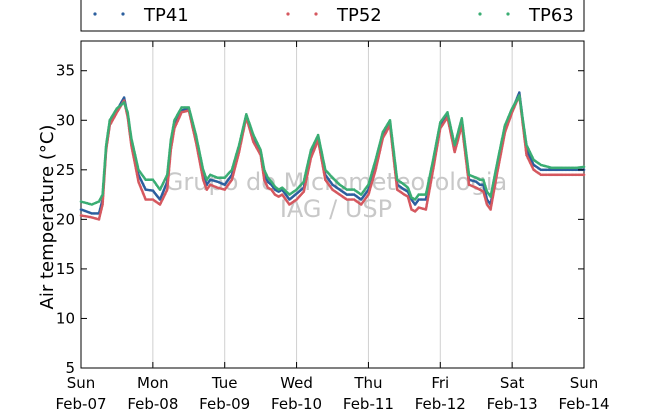  I want to click on xtick-label-day: Sat, so click(512, 383).